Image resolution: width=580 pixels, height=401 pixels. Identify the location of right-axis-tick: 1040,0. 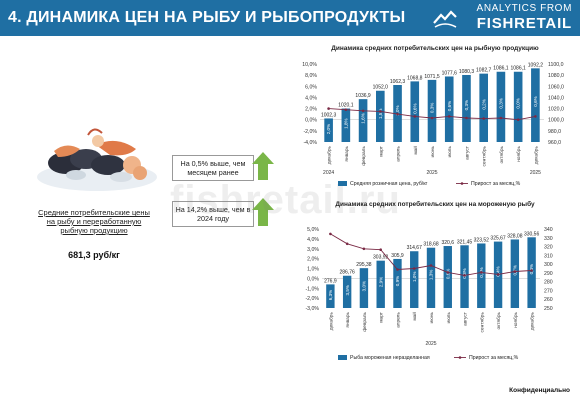
(556, 98).